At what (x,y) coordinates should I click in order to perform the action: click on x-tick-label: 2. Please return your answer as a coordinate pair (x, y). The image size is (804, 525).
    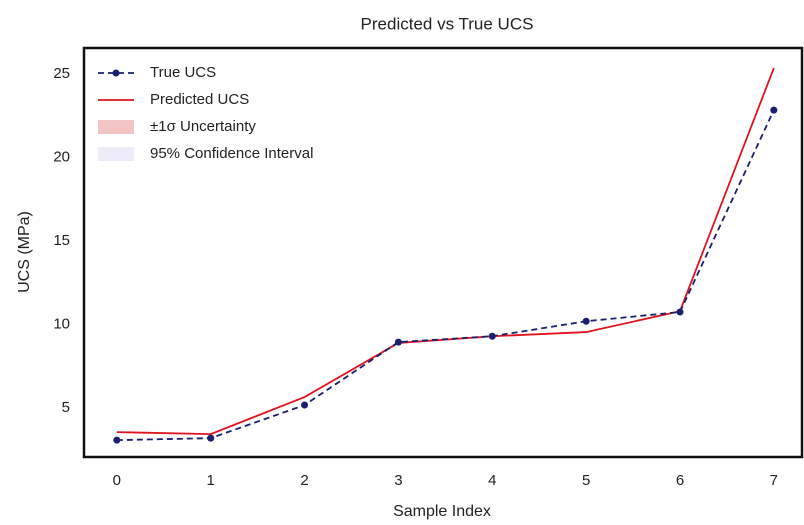
    Looking at the image, I should click on (304, 480).